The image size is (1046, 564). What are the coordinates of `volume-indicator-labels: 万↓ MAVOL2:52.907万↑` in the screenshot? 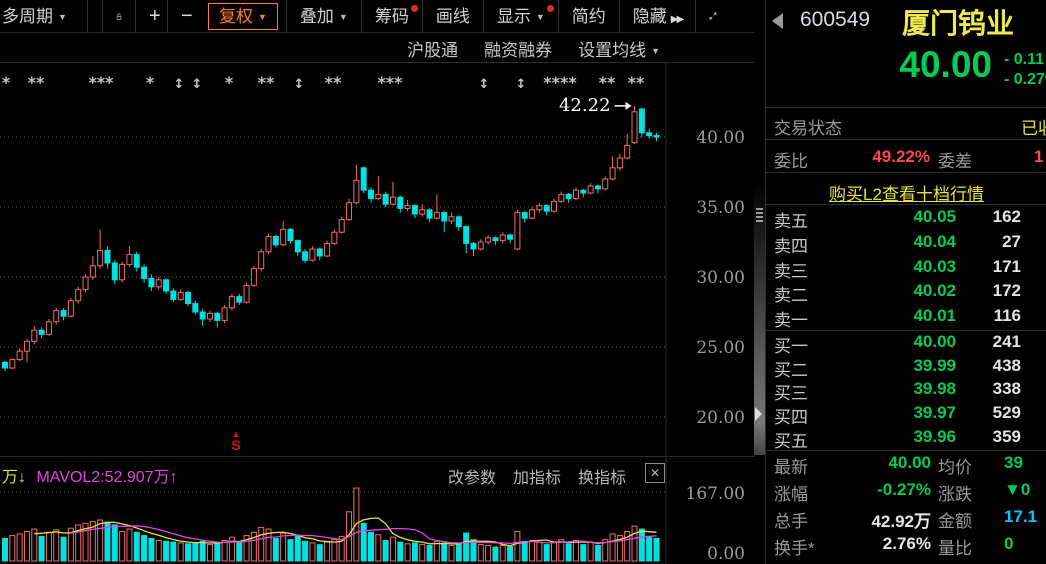 It's located at (90, 475).